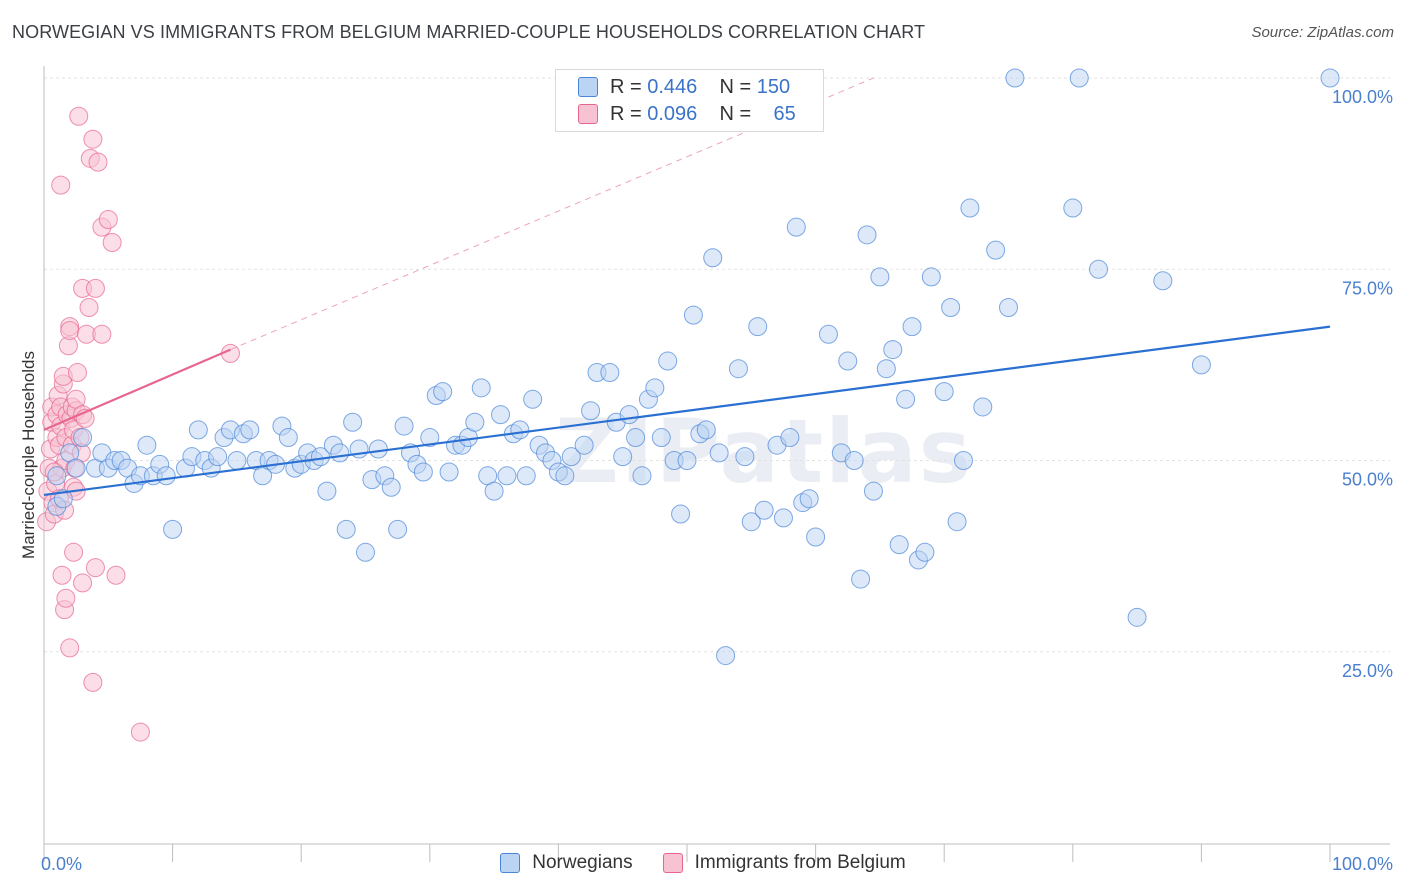 The width and height of the screenshot is (1406, 892). What do you see at coordinates (684, 87) in the screenshot?
I see `legend-row-norwegians: R = 0.446 N = 150` at bounding box center [684, 87].